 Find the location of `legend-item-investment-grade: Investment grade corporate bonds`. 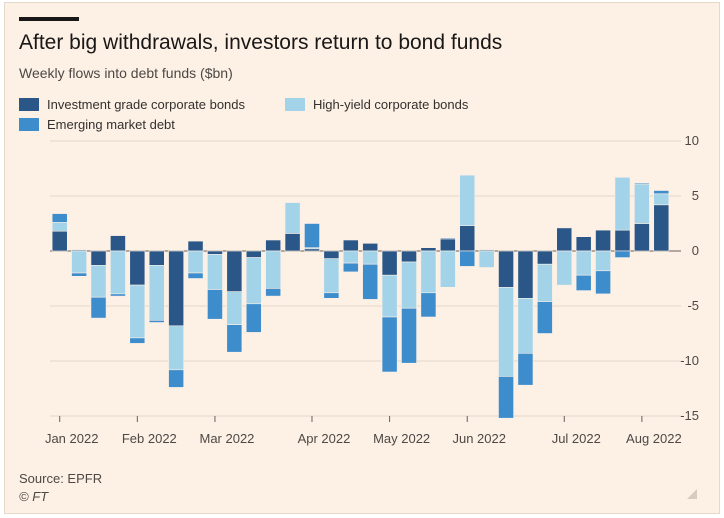

legend-item-investment-grade: Investment grade corporate bonds is located at coordinates (132, 104).